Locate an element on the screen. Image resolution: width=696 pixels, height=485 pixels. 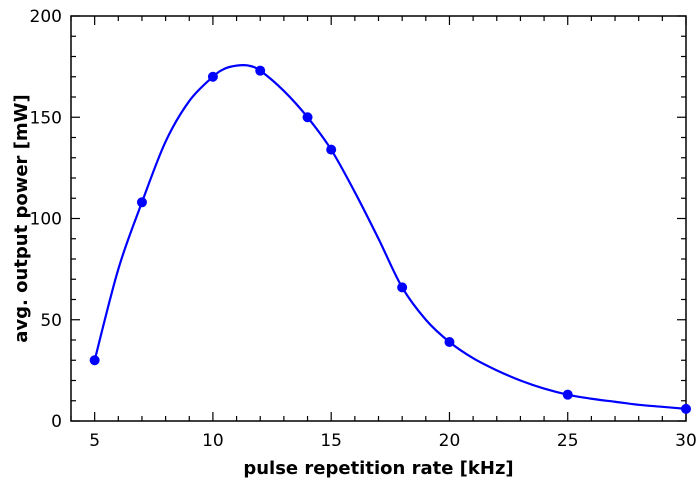
y-axis-title: avg. output power [mW] is located at coordinates (21, 218).